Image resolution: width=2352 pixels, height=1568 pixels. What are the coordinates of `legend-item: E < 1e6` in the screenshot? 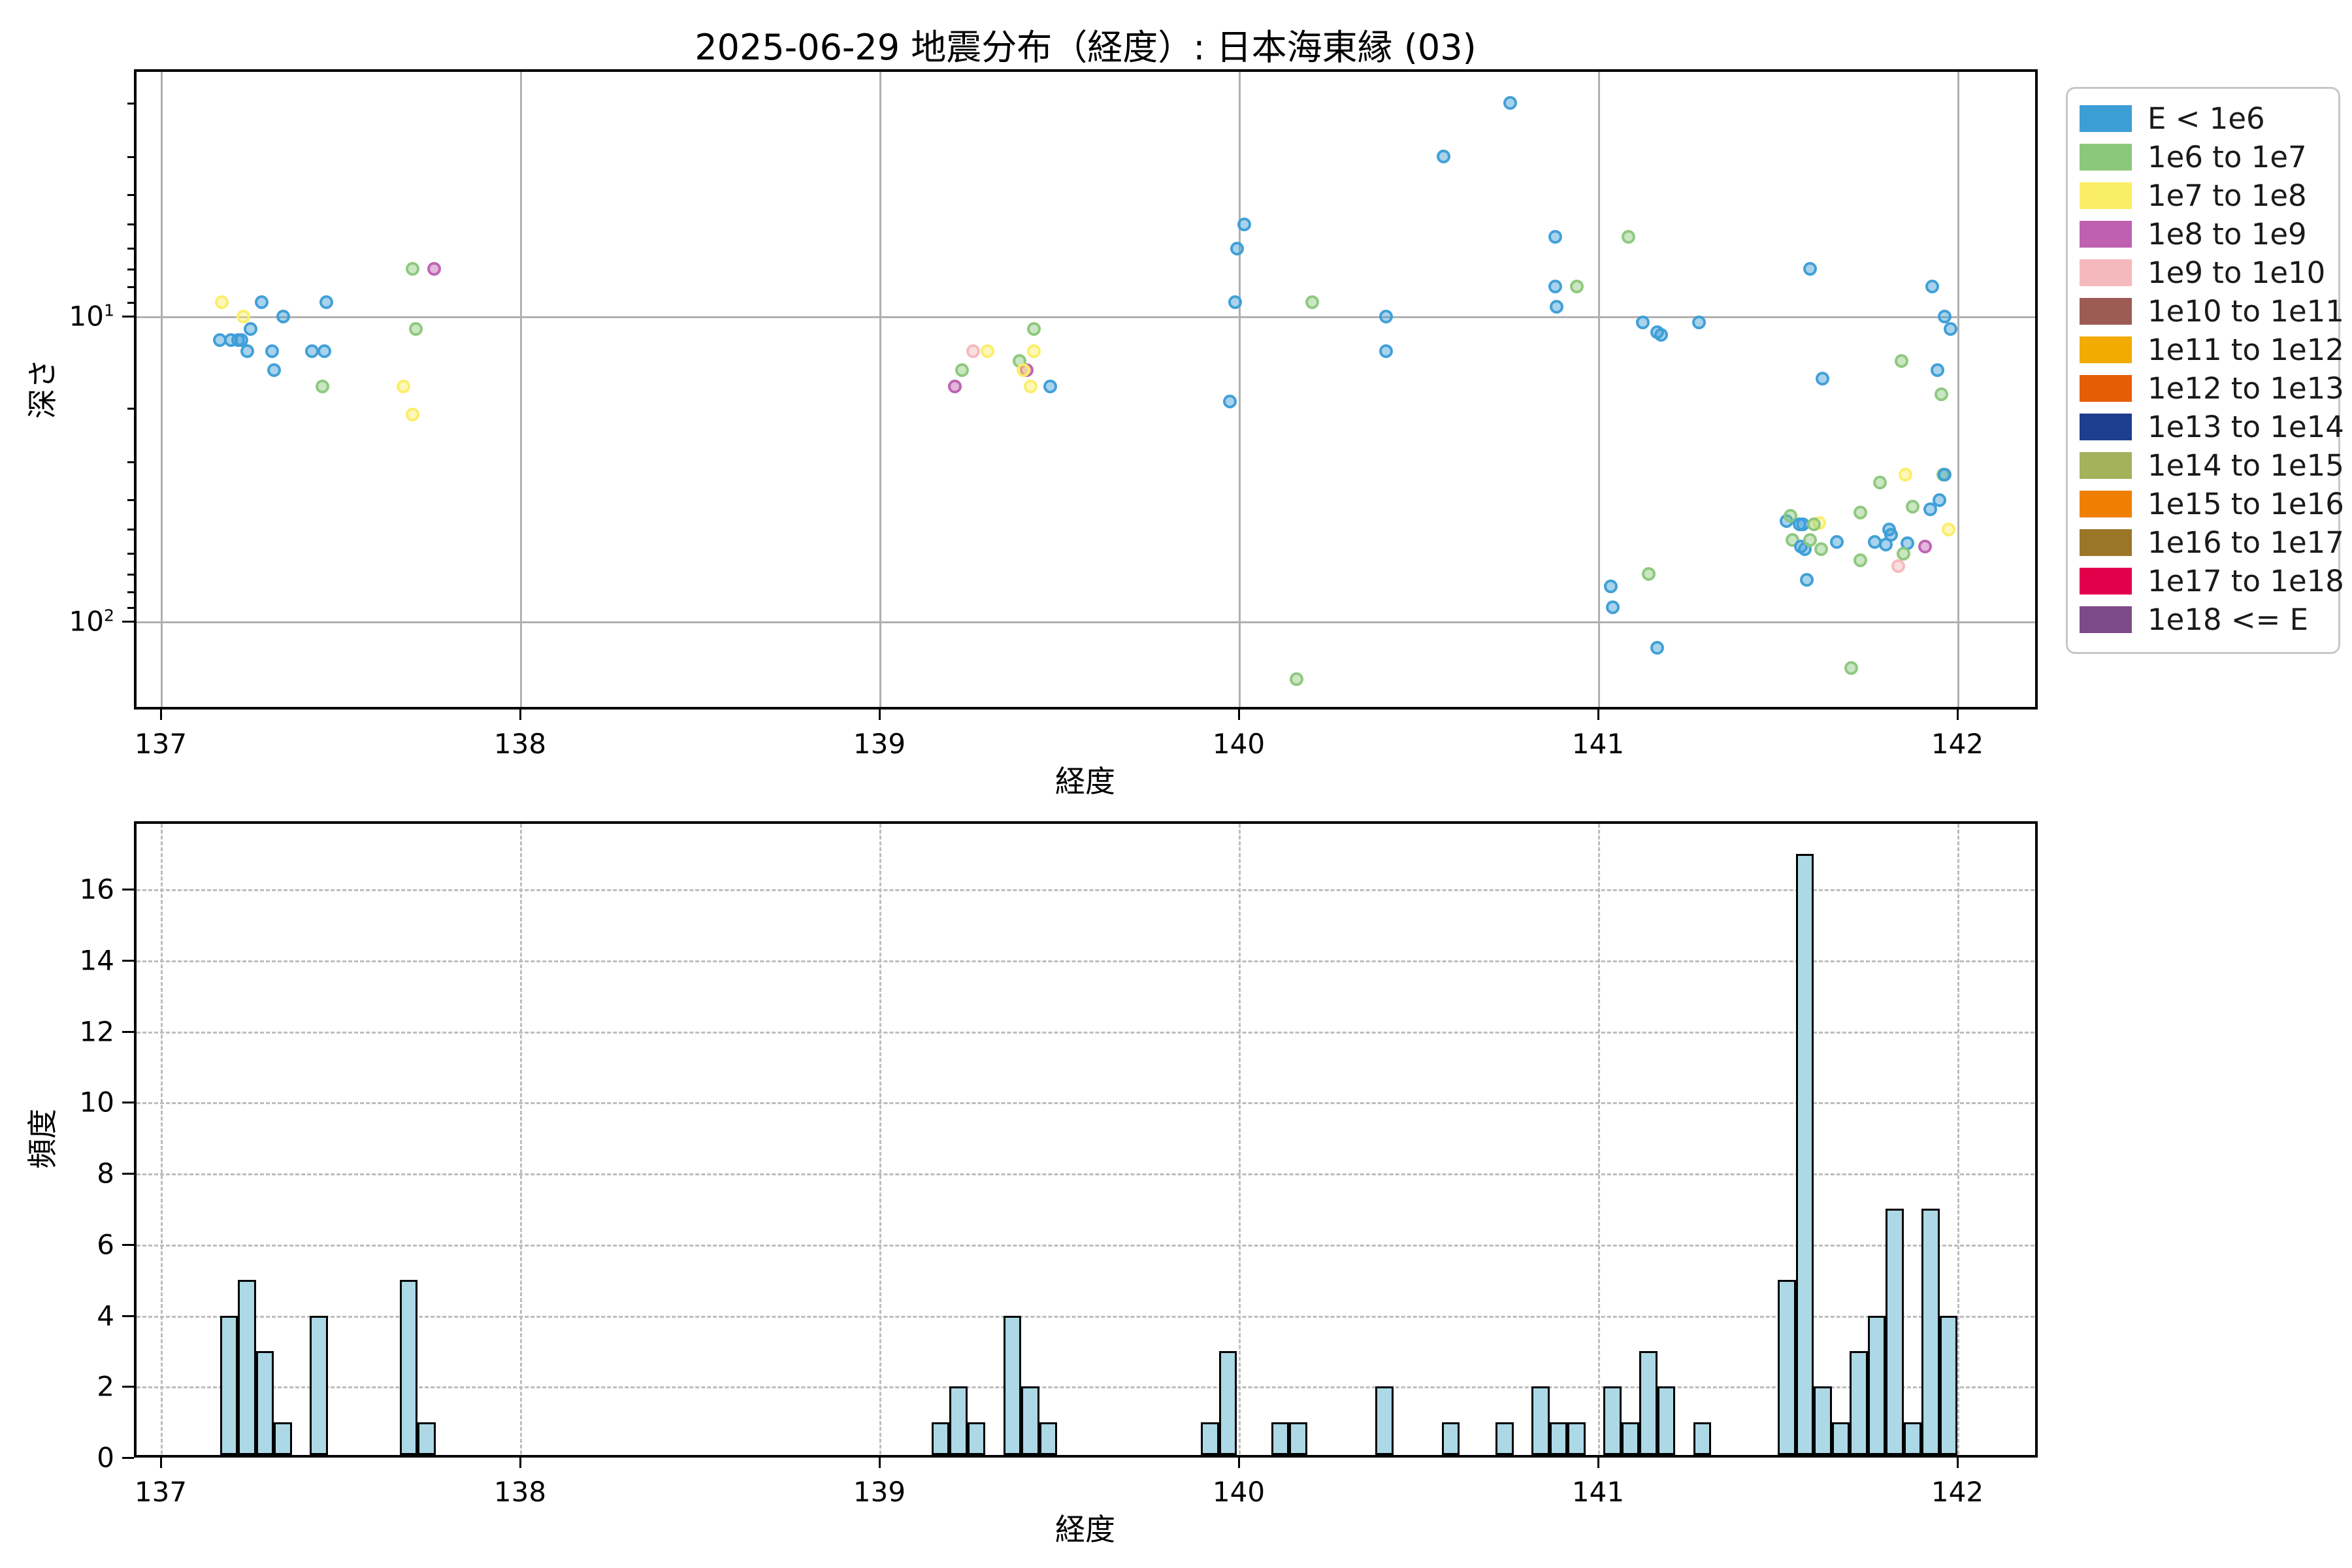 It's located at (2209, 118).